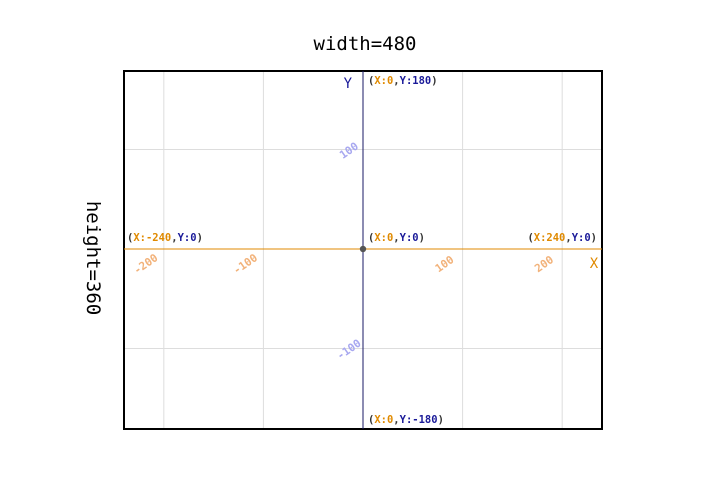 The height and width of the screenshot is (504, 706). What do you see at coordinates (145, 264) in the screenshot?
I see `x-tick-label: -200` at bounding box center [145, 264].